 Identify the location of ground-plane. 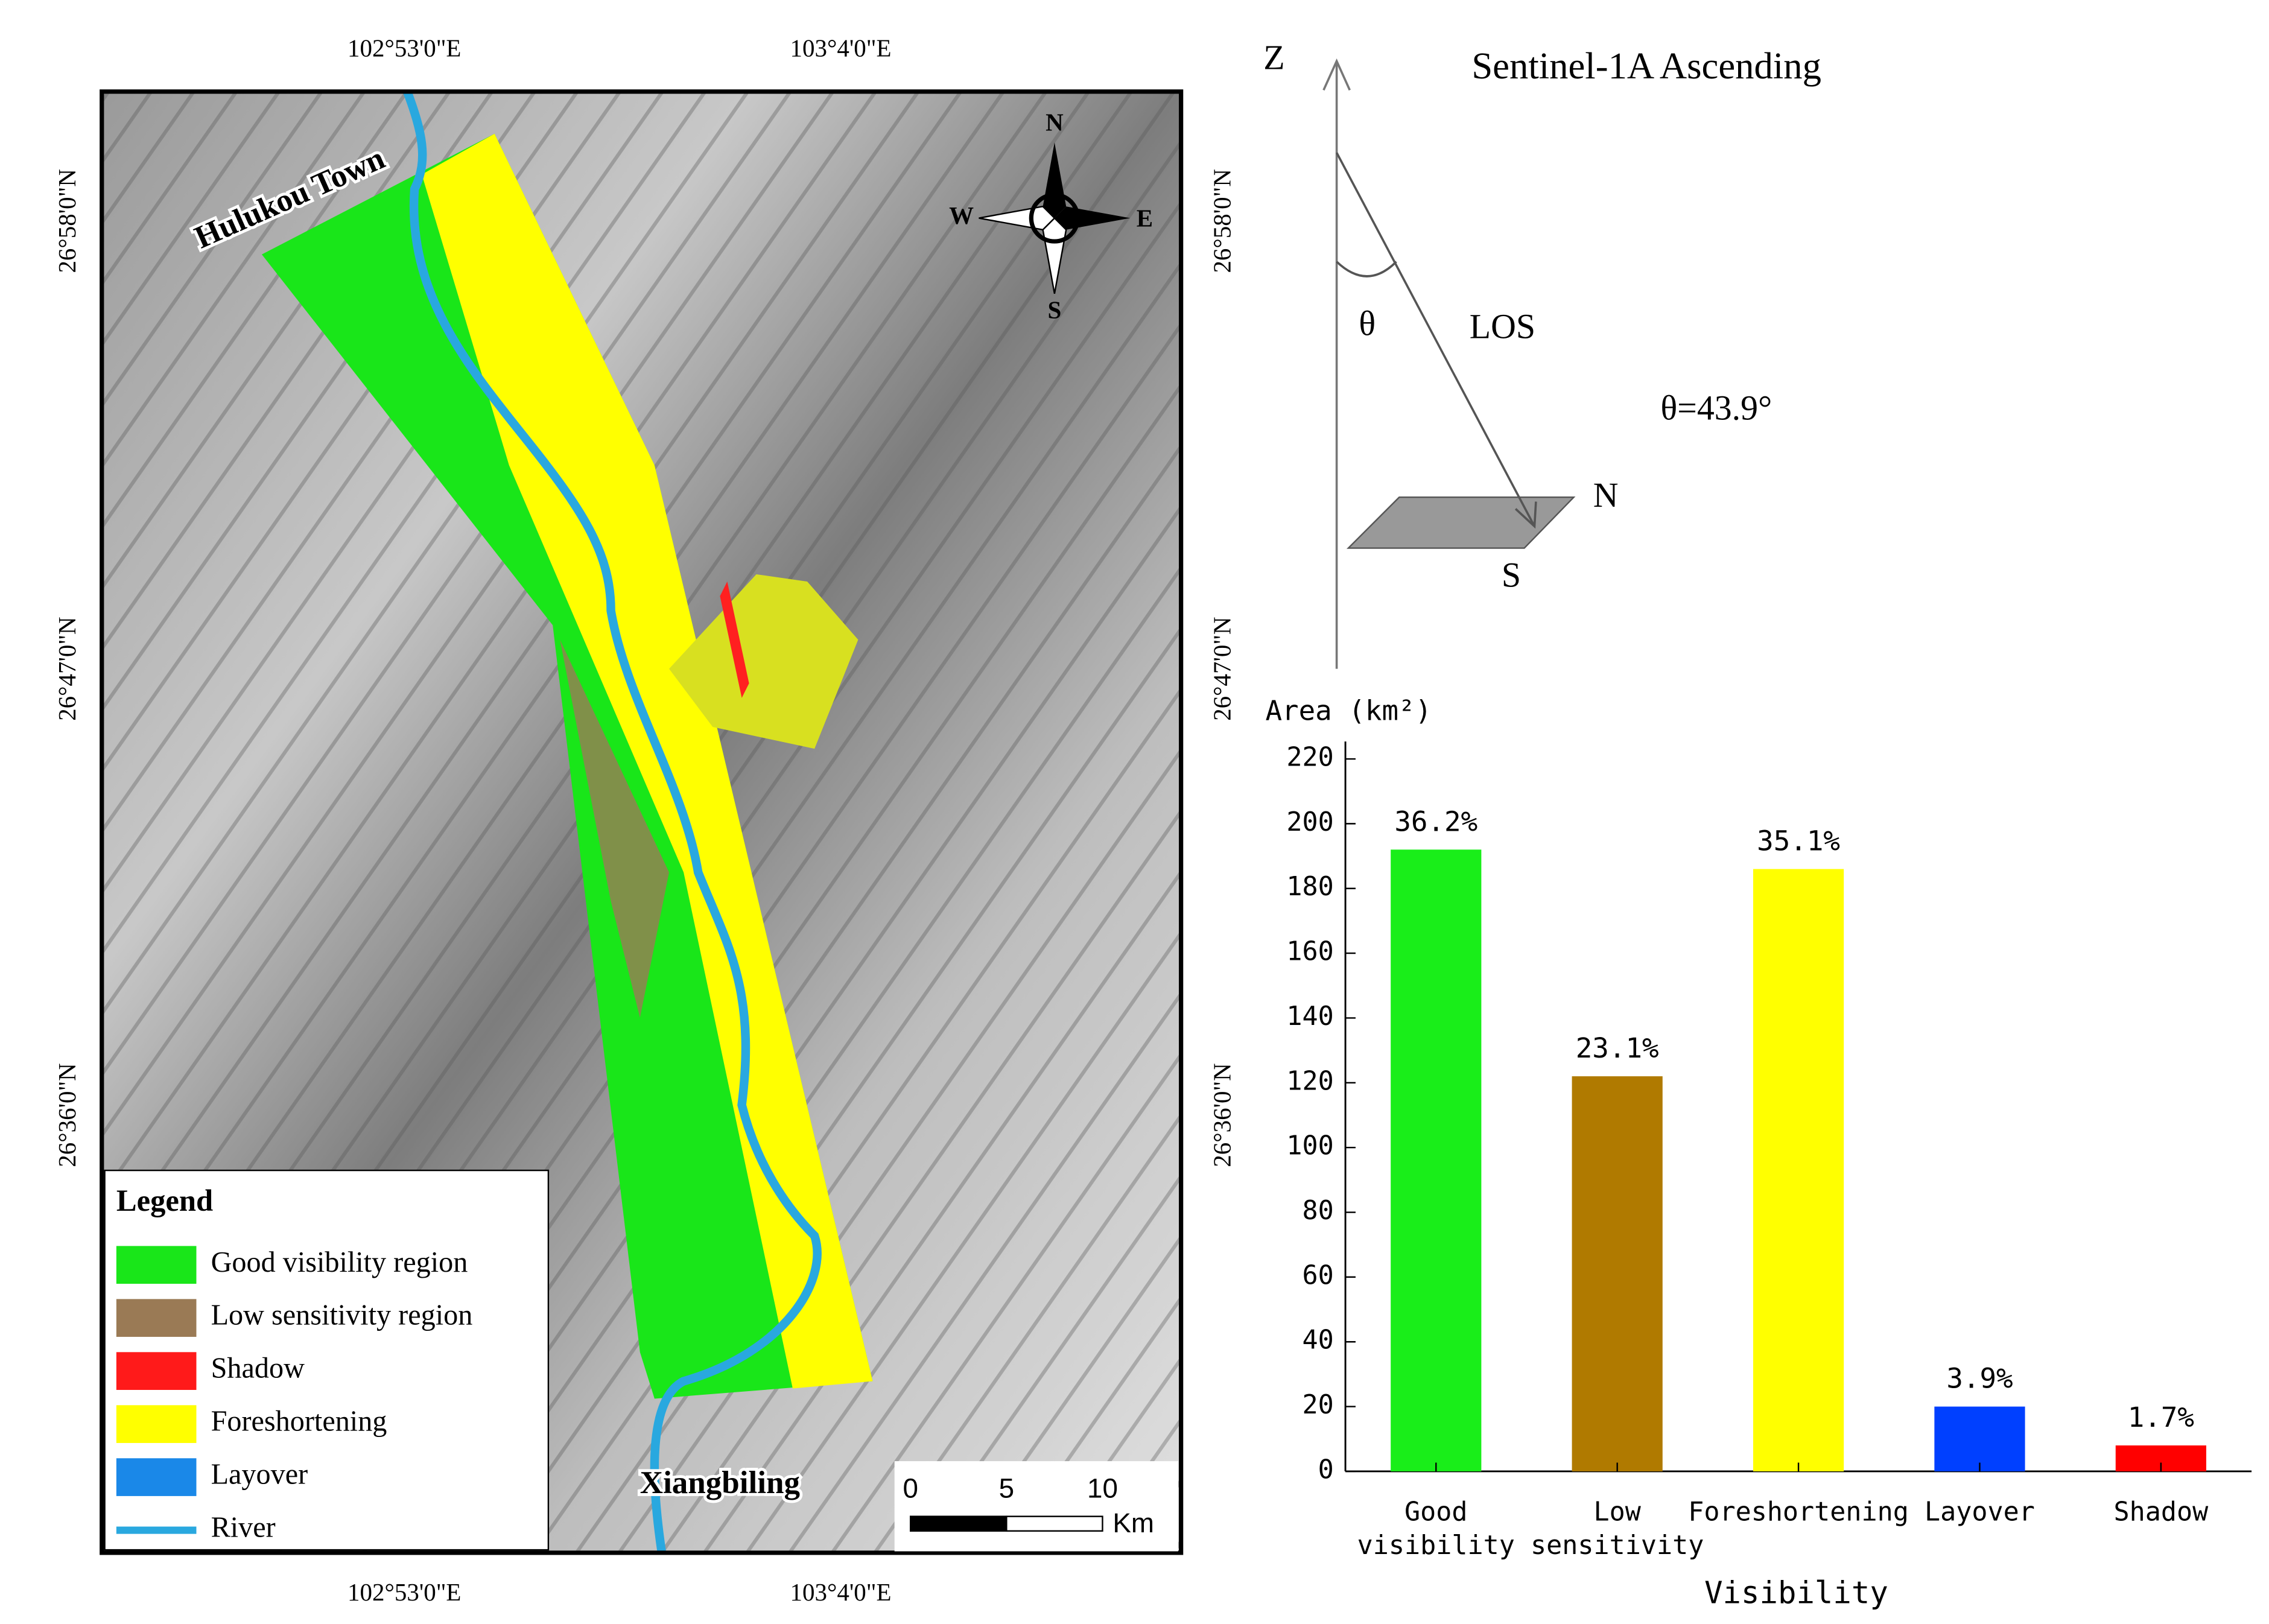
(1461, 522).